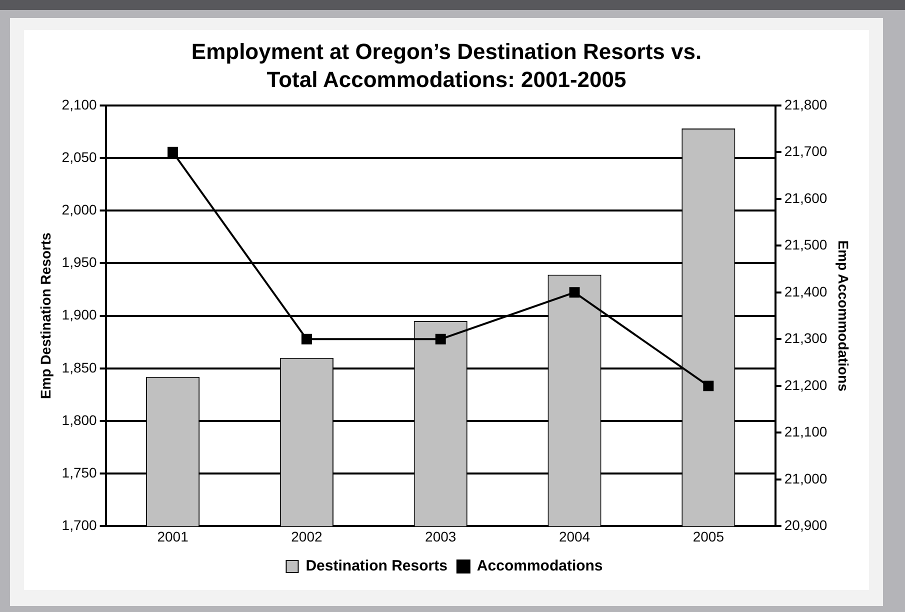 The image size is (905, 612). What do you see at coordinates (377, 566) in the screenshot?
I see `legend-label: Destination Resorts` at bounding box center [377, 566].